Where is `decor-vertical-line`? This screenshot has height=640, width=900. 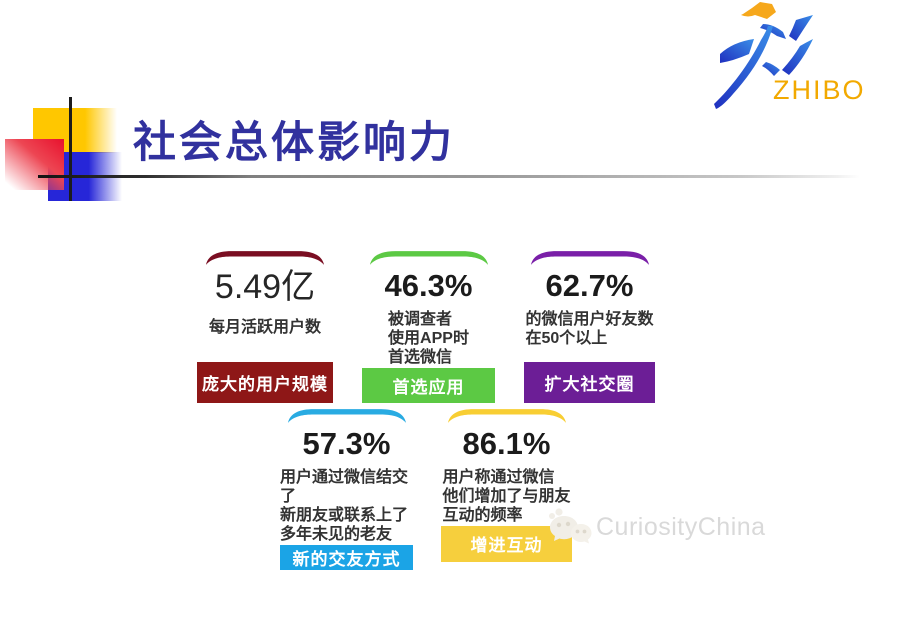
decor-vertical-line is located at coordinates (70, 149).